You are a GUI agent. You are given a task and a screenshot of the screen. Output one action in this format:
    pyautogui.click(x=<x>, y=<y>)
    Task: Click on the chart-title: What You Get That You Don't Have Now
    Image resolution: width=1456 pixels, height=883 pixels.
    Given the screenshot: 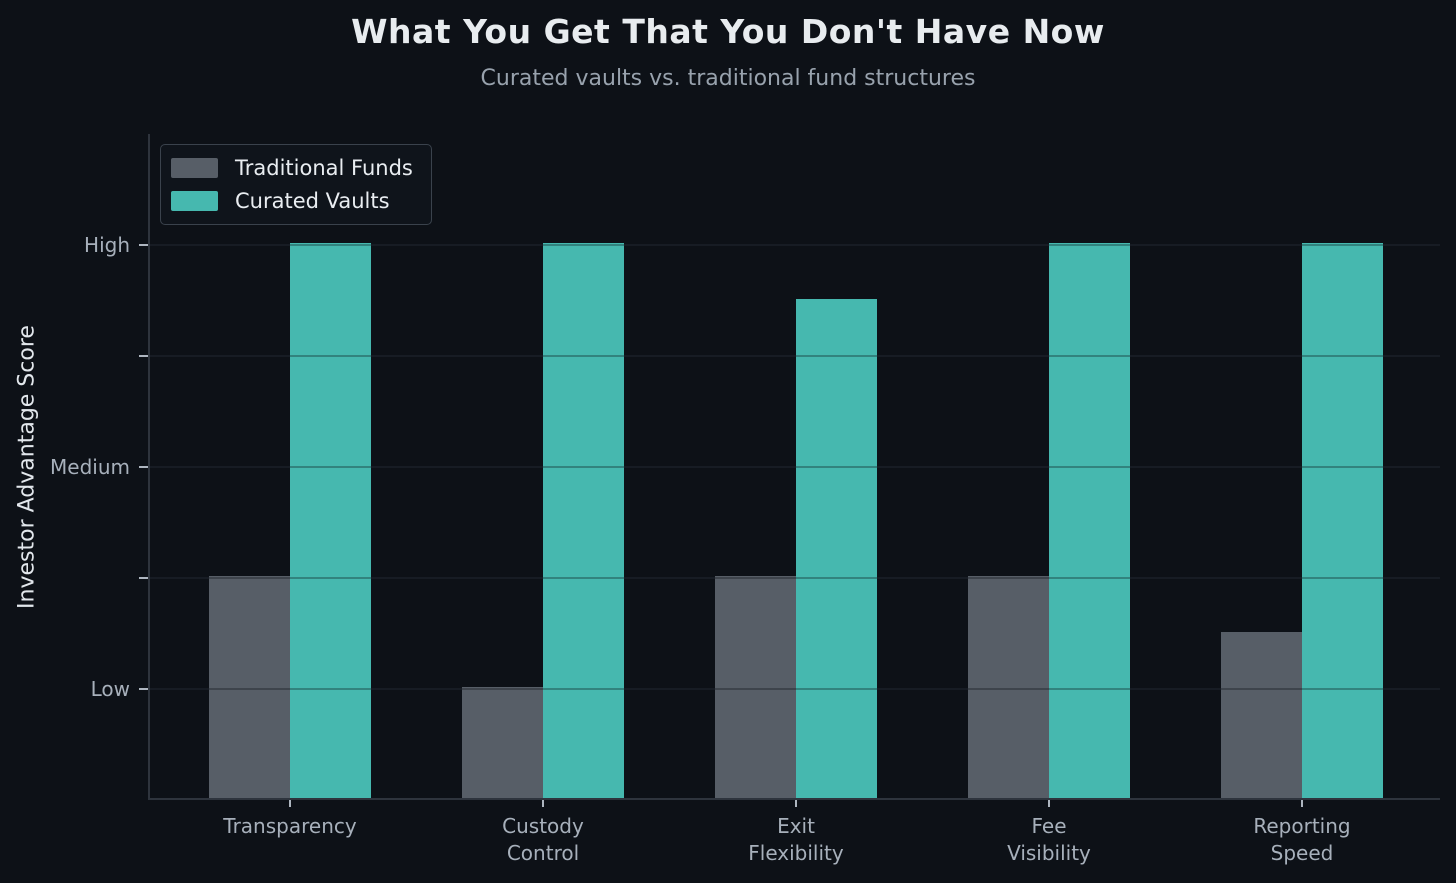 What is the action you would take?
    pyautogui.click(x=728, y=31)
    